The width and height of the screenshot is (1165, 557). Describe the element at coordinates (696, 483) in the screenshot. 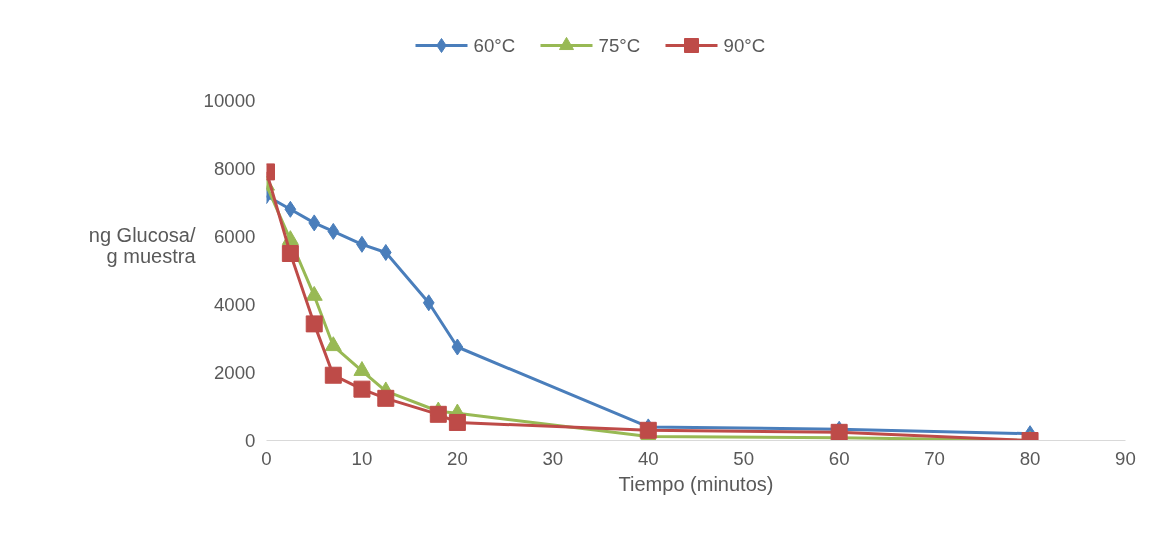

I see `x-axis-title: Tiempo (minutos)` at that location.